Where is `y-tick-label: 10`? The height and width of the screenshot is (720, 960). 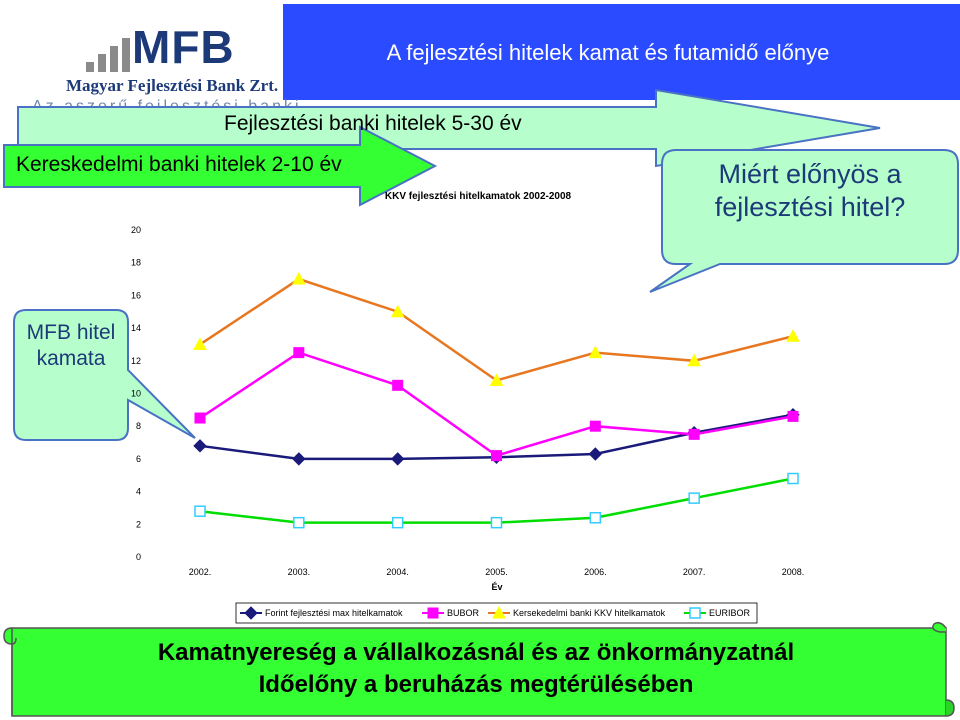 y-tick-label: 10 is located at coordinates (136, 394).